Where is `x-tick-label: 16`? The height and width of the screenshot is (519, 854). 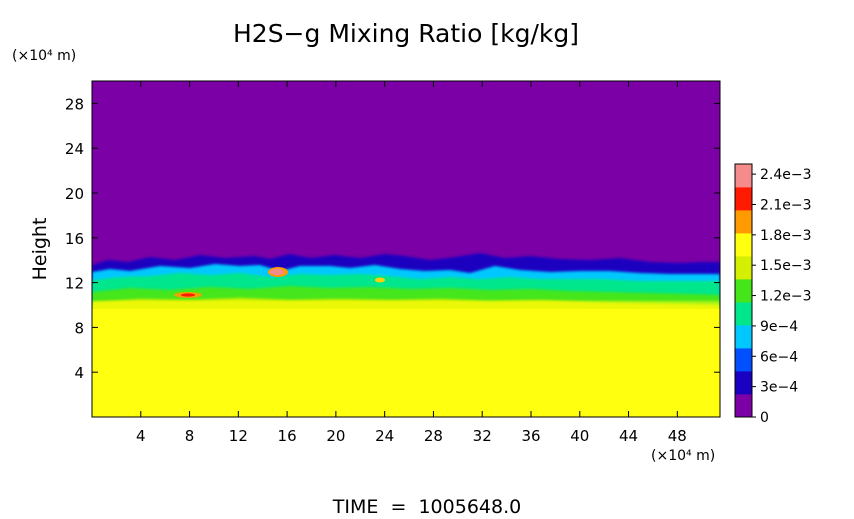
x-tick-label: 16 is located at coordinates (287, 436).